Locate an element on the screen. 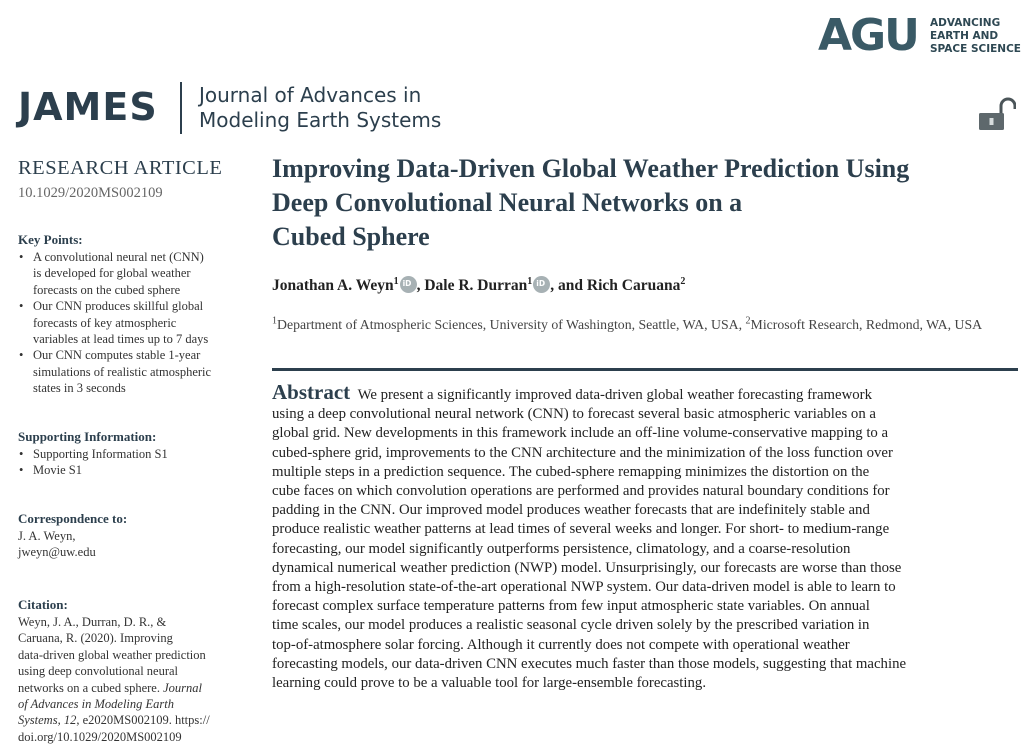 This screenshot has height=755, width=1036. list-item-line: Our CNN produces skillful global is located at coordinates (118, 306).